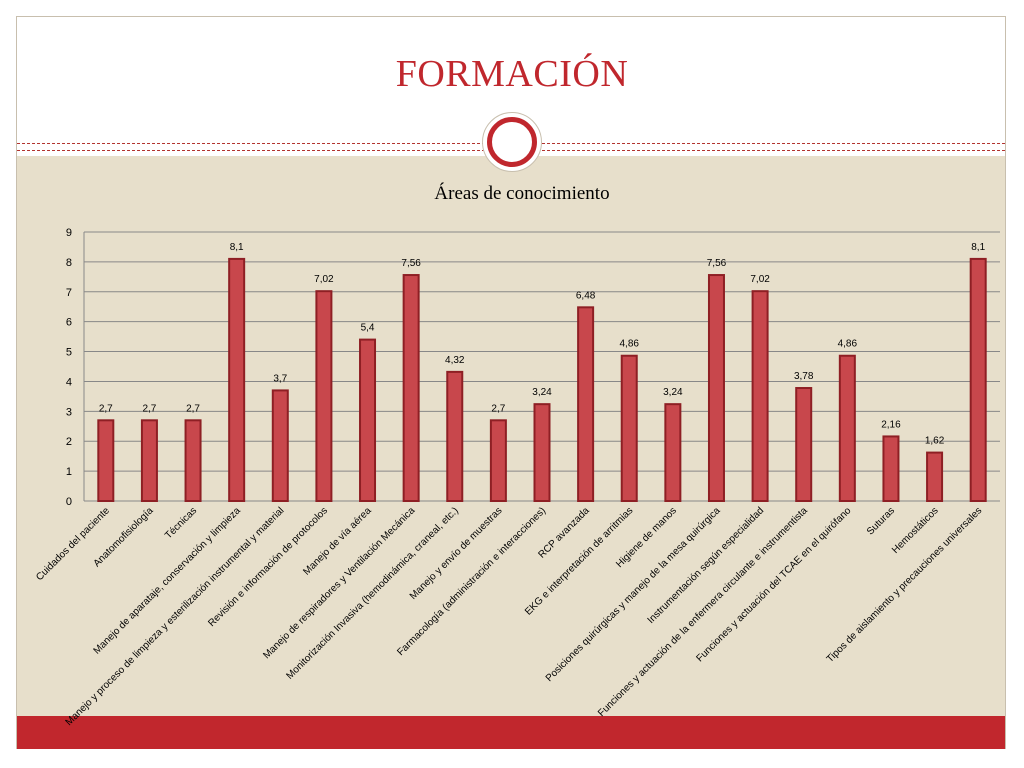 This screenshot has height=768, width=1024. What do you see at coordinates (69, 263) in the screenshot?
I see `y-tick-label: 8` at bounding box center [69, 263].